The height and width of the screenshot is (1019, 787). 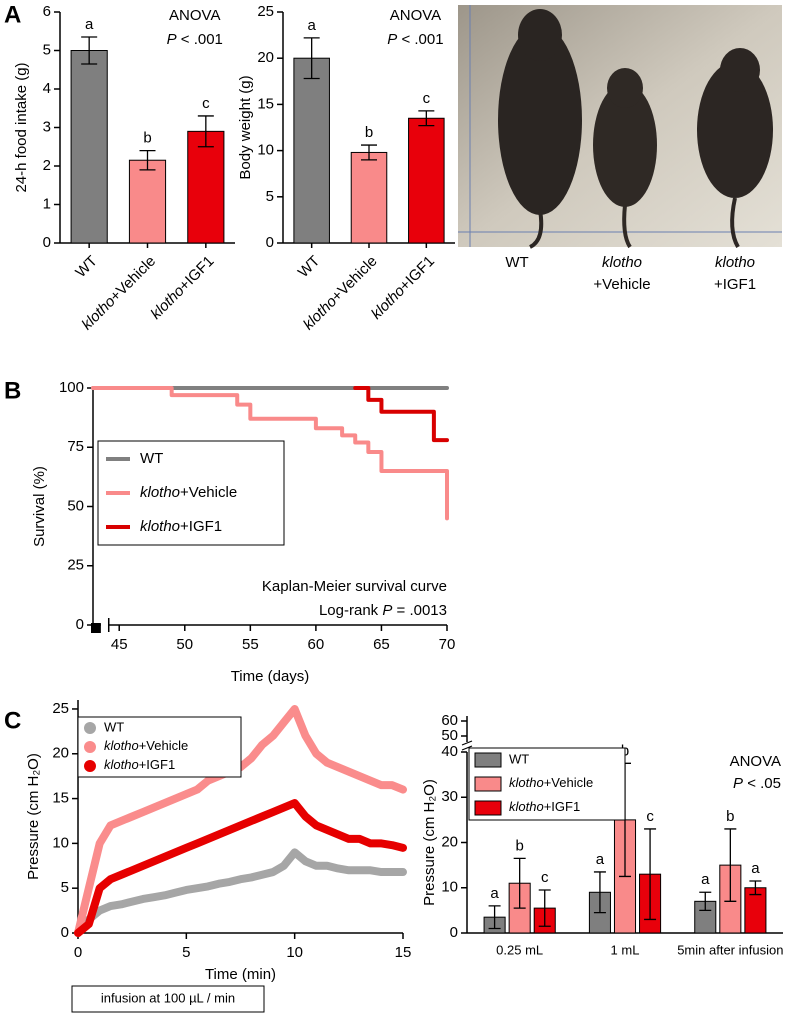 What do you see at coordinates (12, 14) in the screenshot?
I see `panel-label: A` at bounding box center [12, 14].